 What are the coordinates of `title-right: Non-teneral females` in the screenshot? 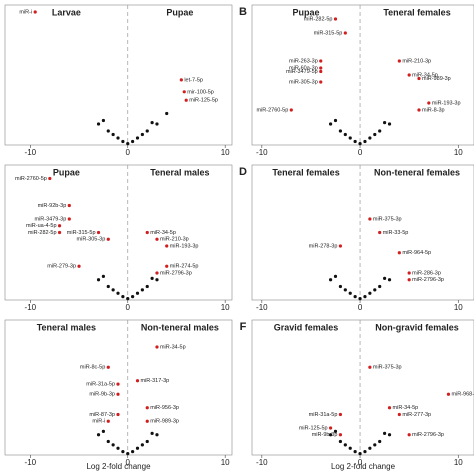 It's located at (417, 172).